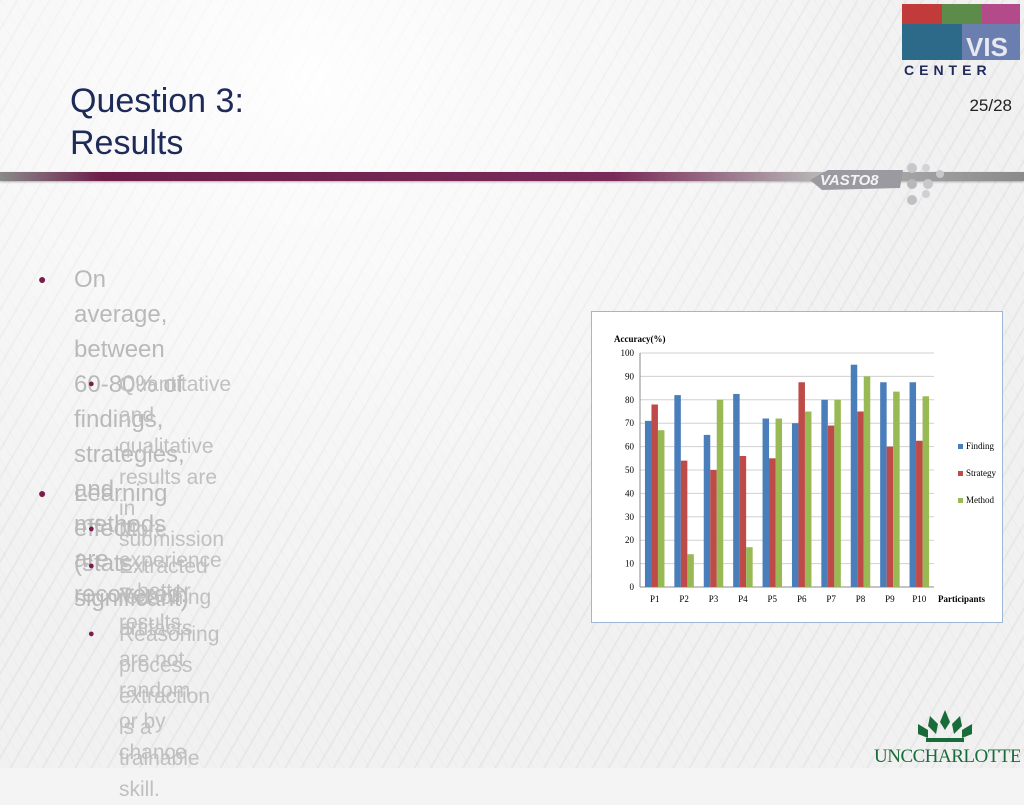  Describe the element at coordinates (630, 517) in the screenshot. I see `y-tick-label: 30` at that location.